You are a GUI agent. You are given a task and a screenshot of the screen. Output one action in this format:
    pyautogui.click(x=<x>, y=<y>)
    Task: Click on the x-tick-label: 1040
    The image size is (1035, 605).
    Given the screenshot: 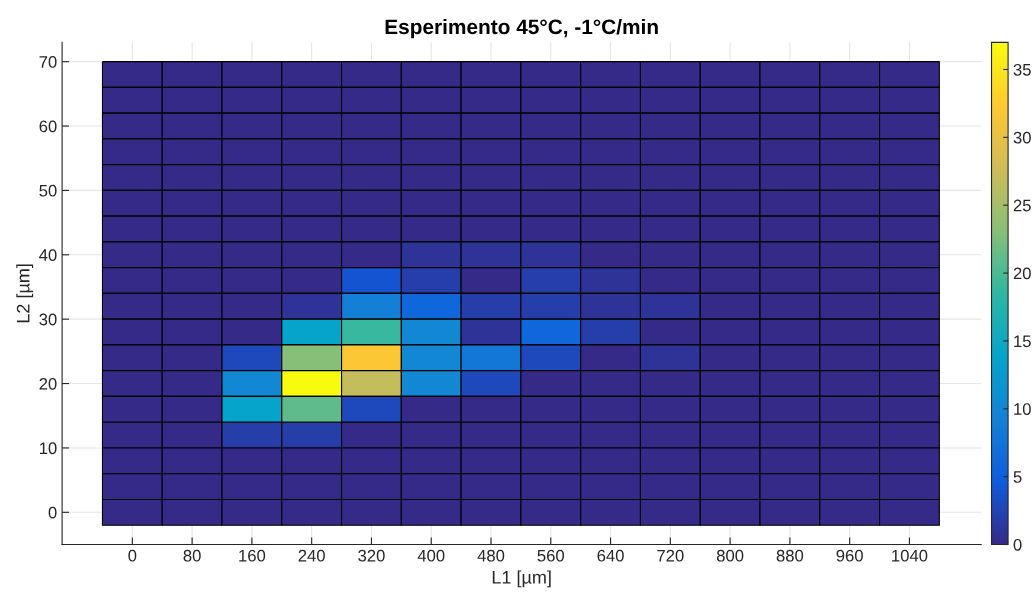 What is the action you would take?
    pyautogui.click(x=910, y=555)
    